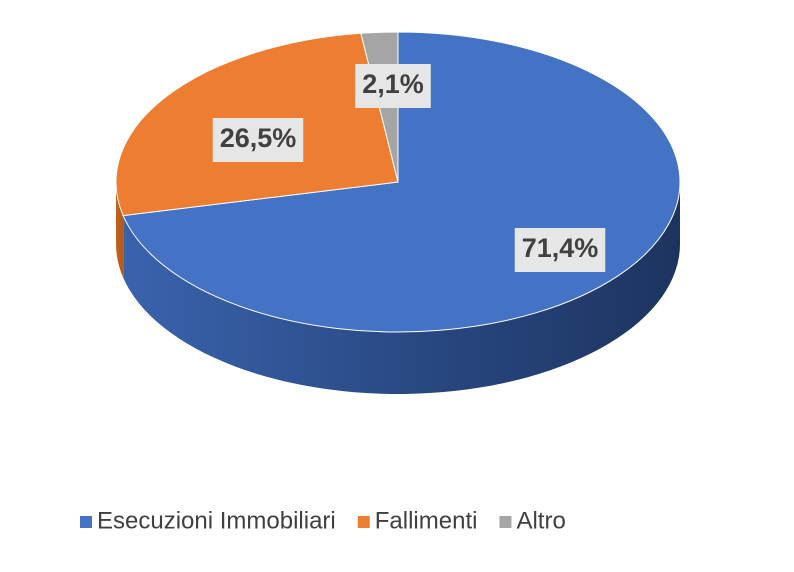 The image size is (794, 572). I want to click on data-label: 2,1%, so click(393, 84).